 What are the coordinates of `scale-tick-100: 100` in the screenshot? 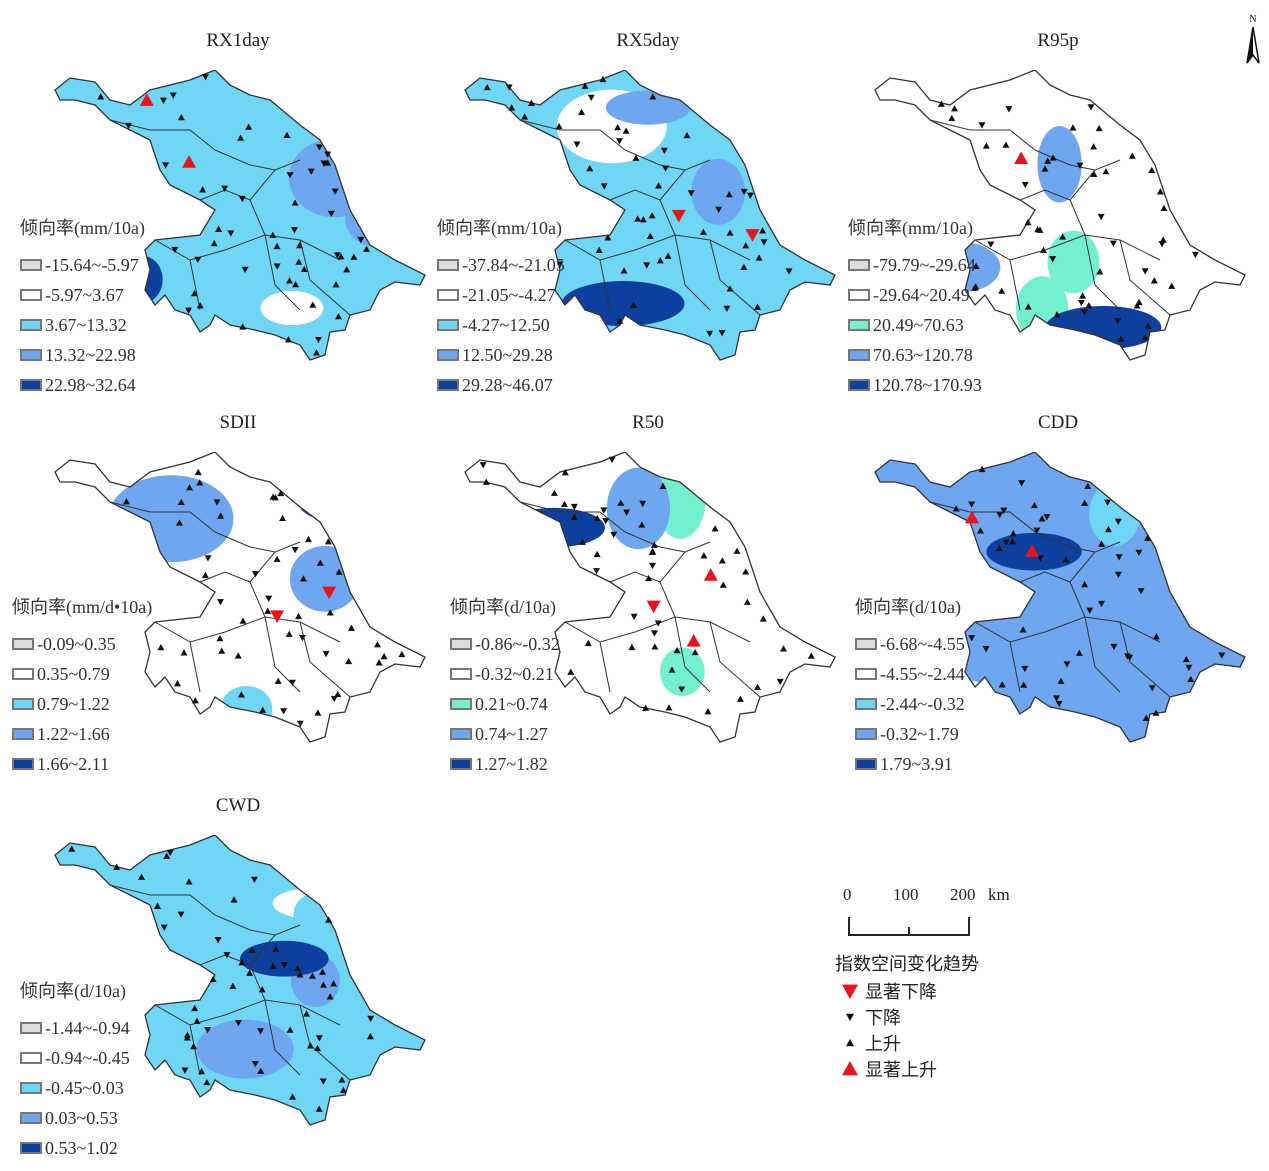 It's located at (906, 894).